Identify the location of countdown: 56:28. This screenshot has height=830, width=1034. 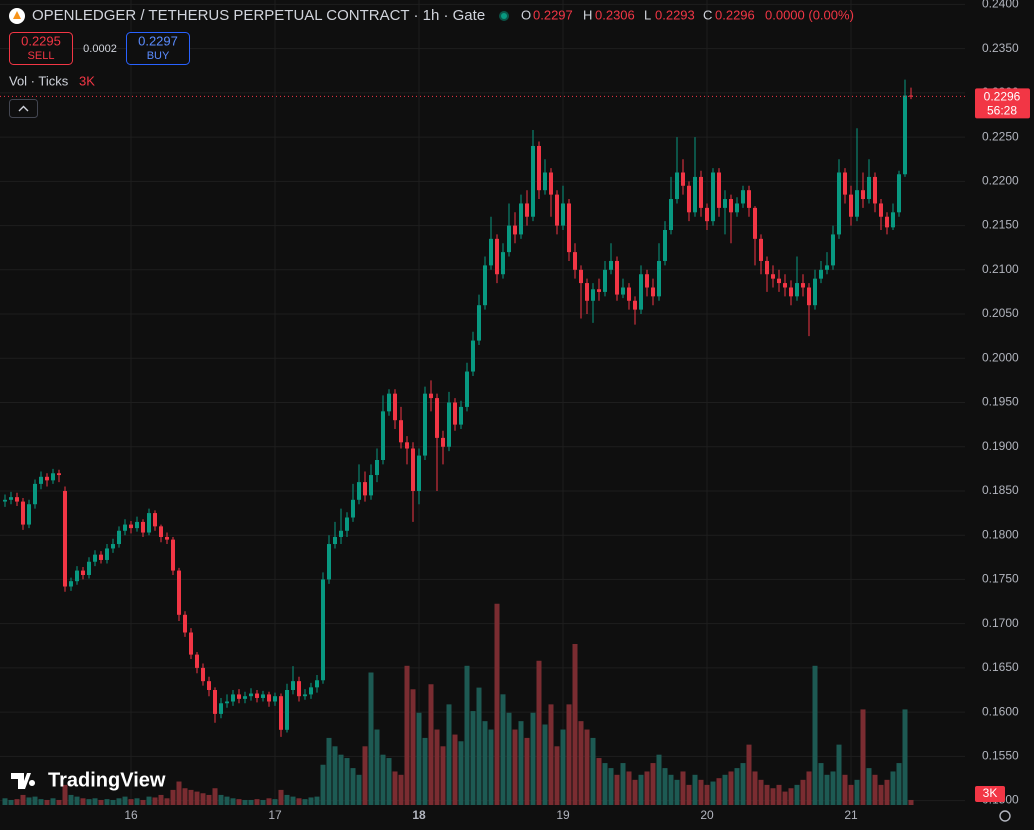
(1002, 111).